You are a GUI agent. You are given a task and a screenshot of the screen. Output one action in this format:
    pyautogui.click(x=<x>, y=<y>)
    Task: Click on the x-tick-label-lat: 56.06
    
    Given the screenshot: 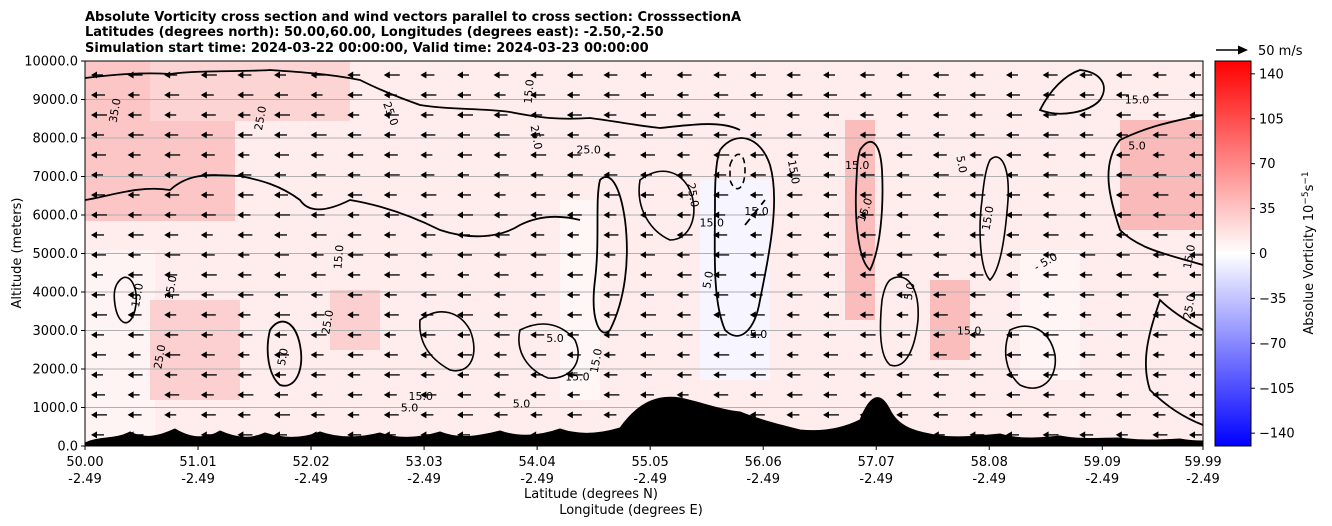 What is the action you would take?
    pyautogui.click(x=763, y=462)
    